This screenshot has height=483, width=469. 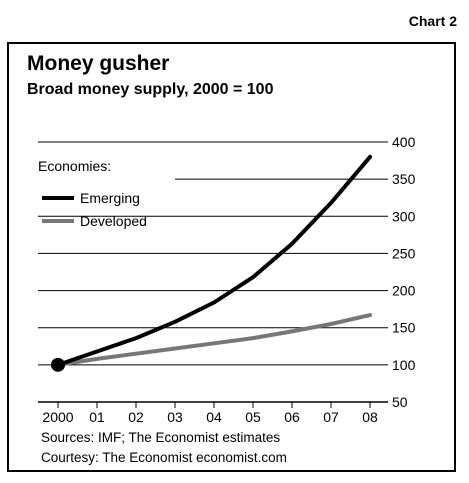 I want to click on x-tick-label: 03, so click(x=175, y=417).